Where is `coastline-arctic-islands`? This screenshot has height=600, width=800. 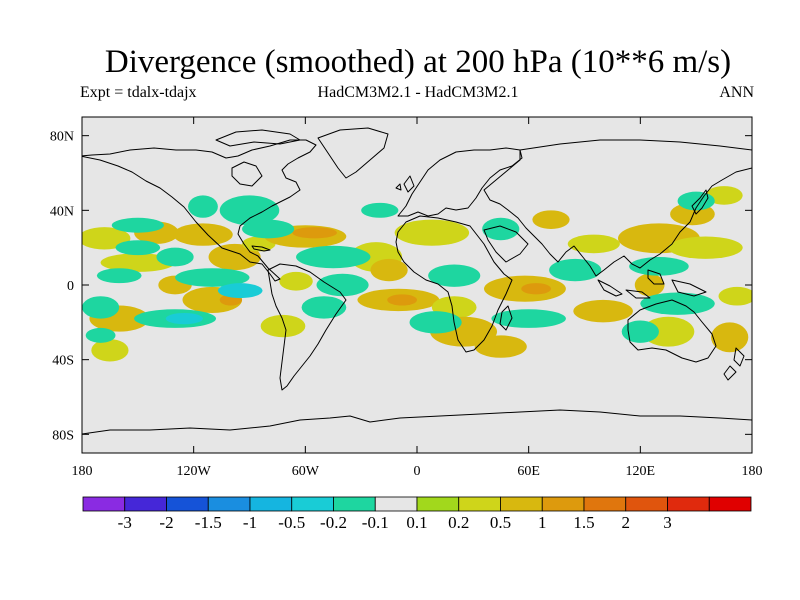
coastline-arctic-islands is located at coordinates (258, 138).